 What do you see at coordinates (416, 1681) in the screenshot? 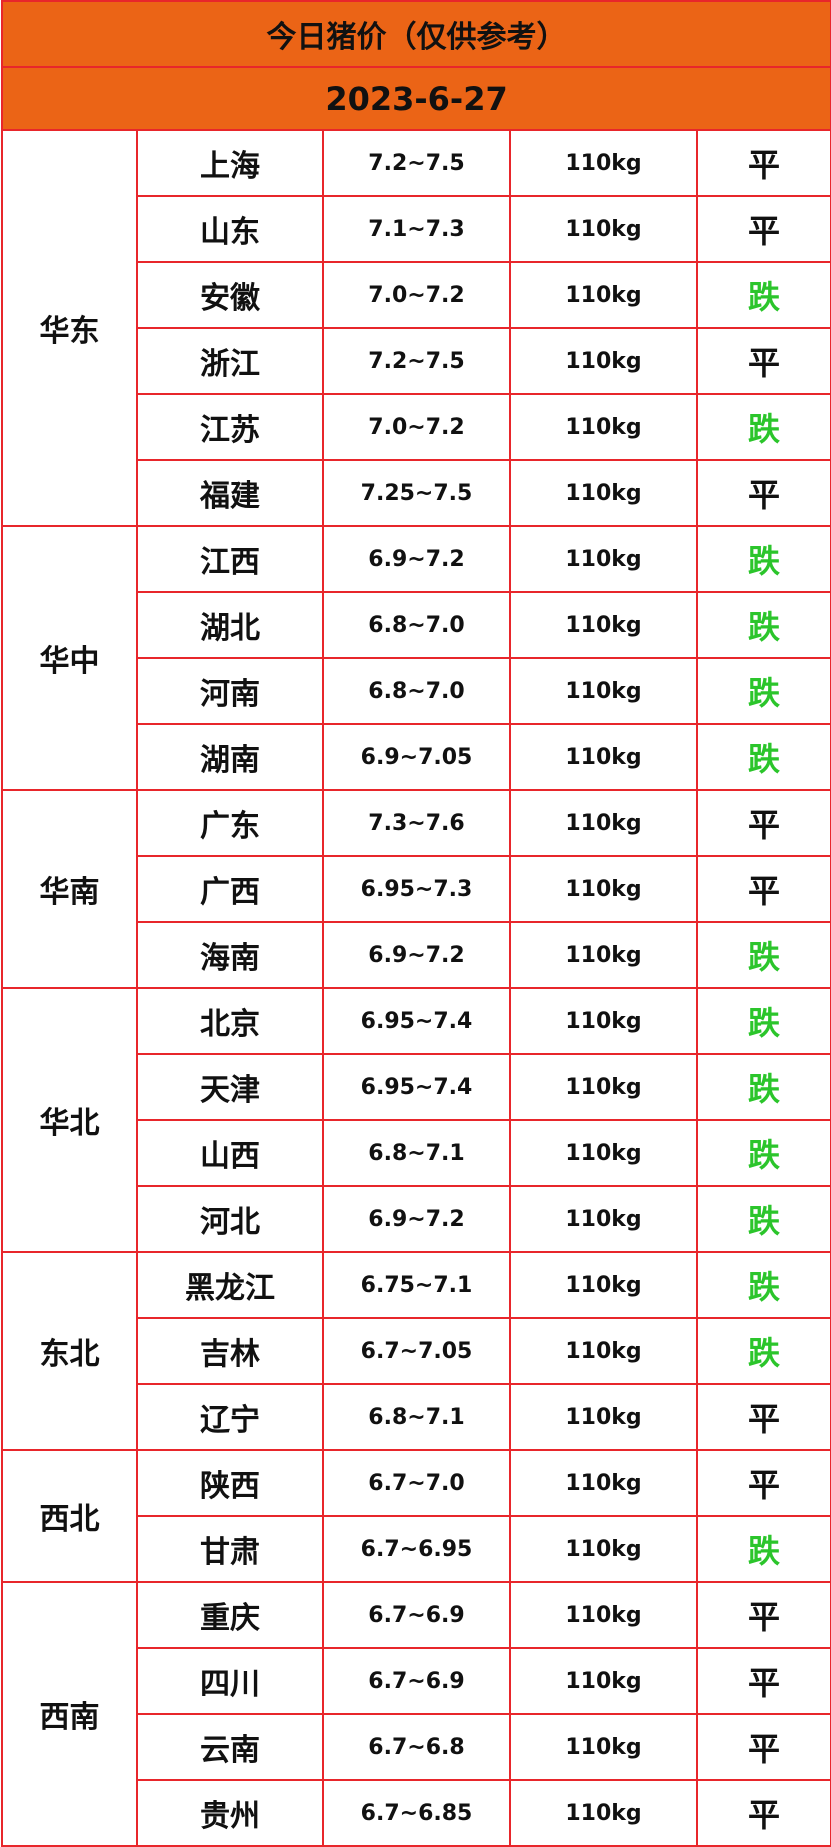
I see `row: 四川 6.7~6.9 110kg 平` at bounding box center [416, 1681].